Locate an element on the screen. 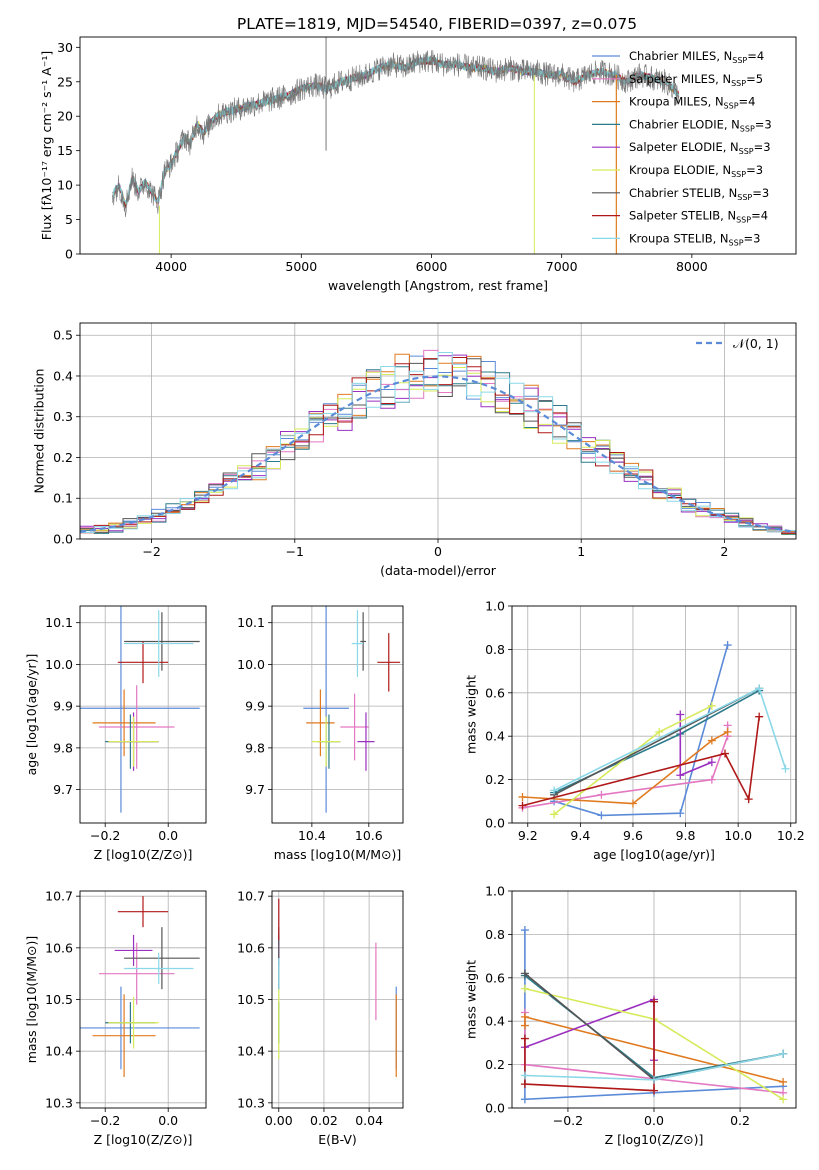  y-tick-label: 10.0 is located at coordinates (251, 664).